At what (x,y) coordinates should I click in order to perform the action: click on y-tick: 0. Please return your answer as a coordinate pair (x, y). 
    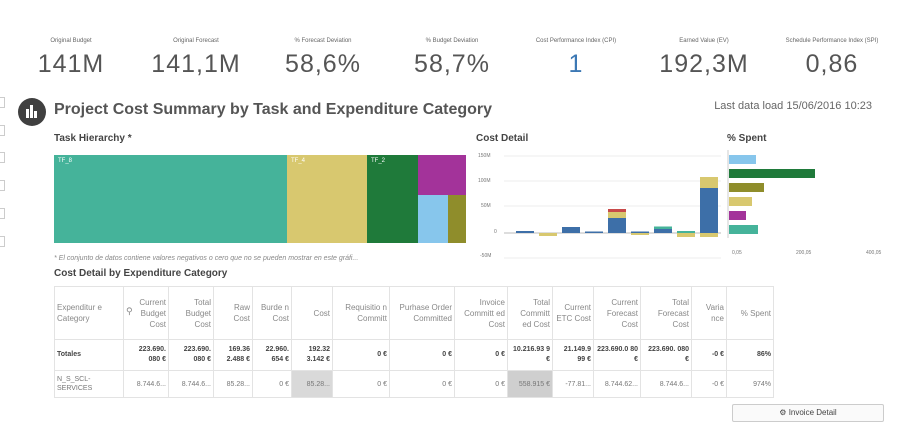
    Looking at the image, I should click on (495, 232).